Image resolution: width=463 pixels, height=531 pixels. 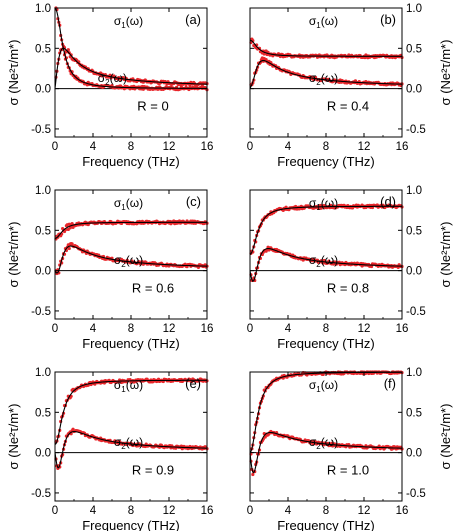 I want to click on panel-label: (c), so click(x=193, y=201).